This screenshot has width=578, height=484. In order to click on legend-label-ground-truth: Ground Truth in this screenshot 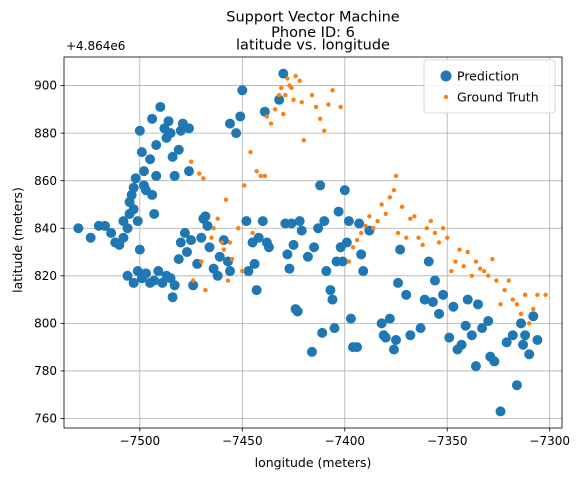, I will do `click(498, 97)`.